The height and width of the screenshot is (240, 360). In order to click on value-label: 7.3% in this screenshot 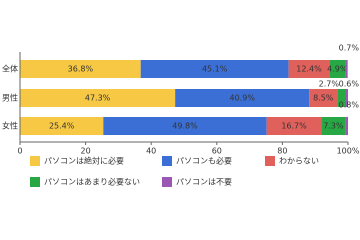, I will do `click(333, 126)`.